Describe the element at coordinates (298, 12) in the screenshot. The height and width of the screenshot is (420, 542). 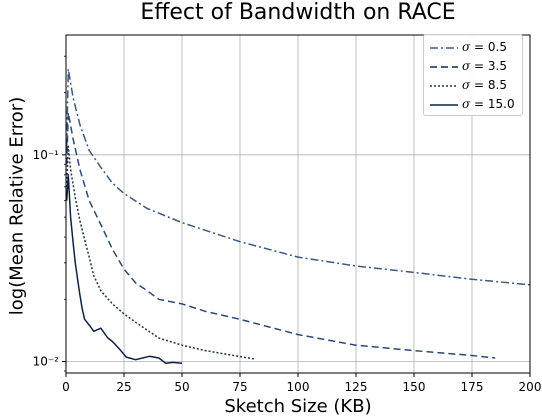
I see `chart-title: Effect of Bandwidth on RACE` at that location.